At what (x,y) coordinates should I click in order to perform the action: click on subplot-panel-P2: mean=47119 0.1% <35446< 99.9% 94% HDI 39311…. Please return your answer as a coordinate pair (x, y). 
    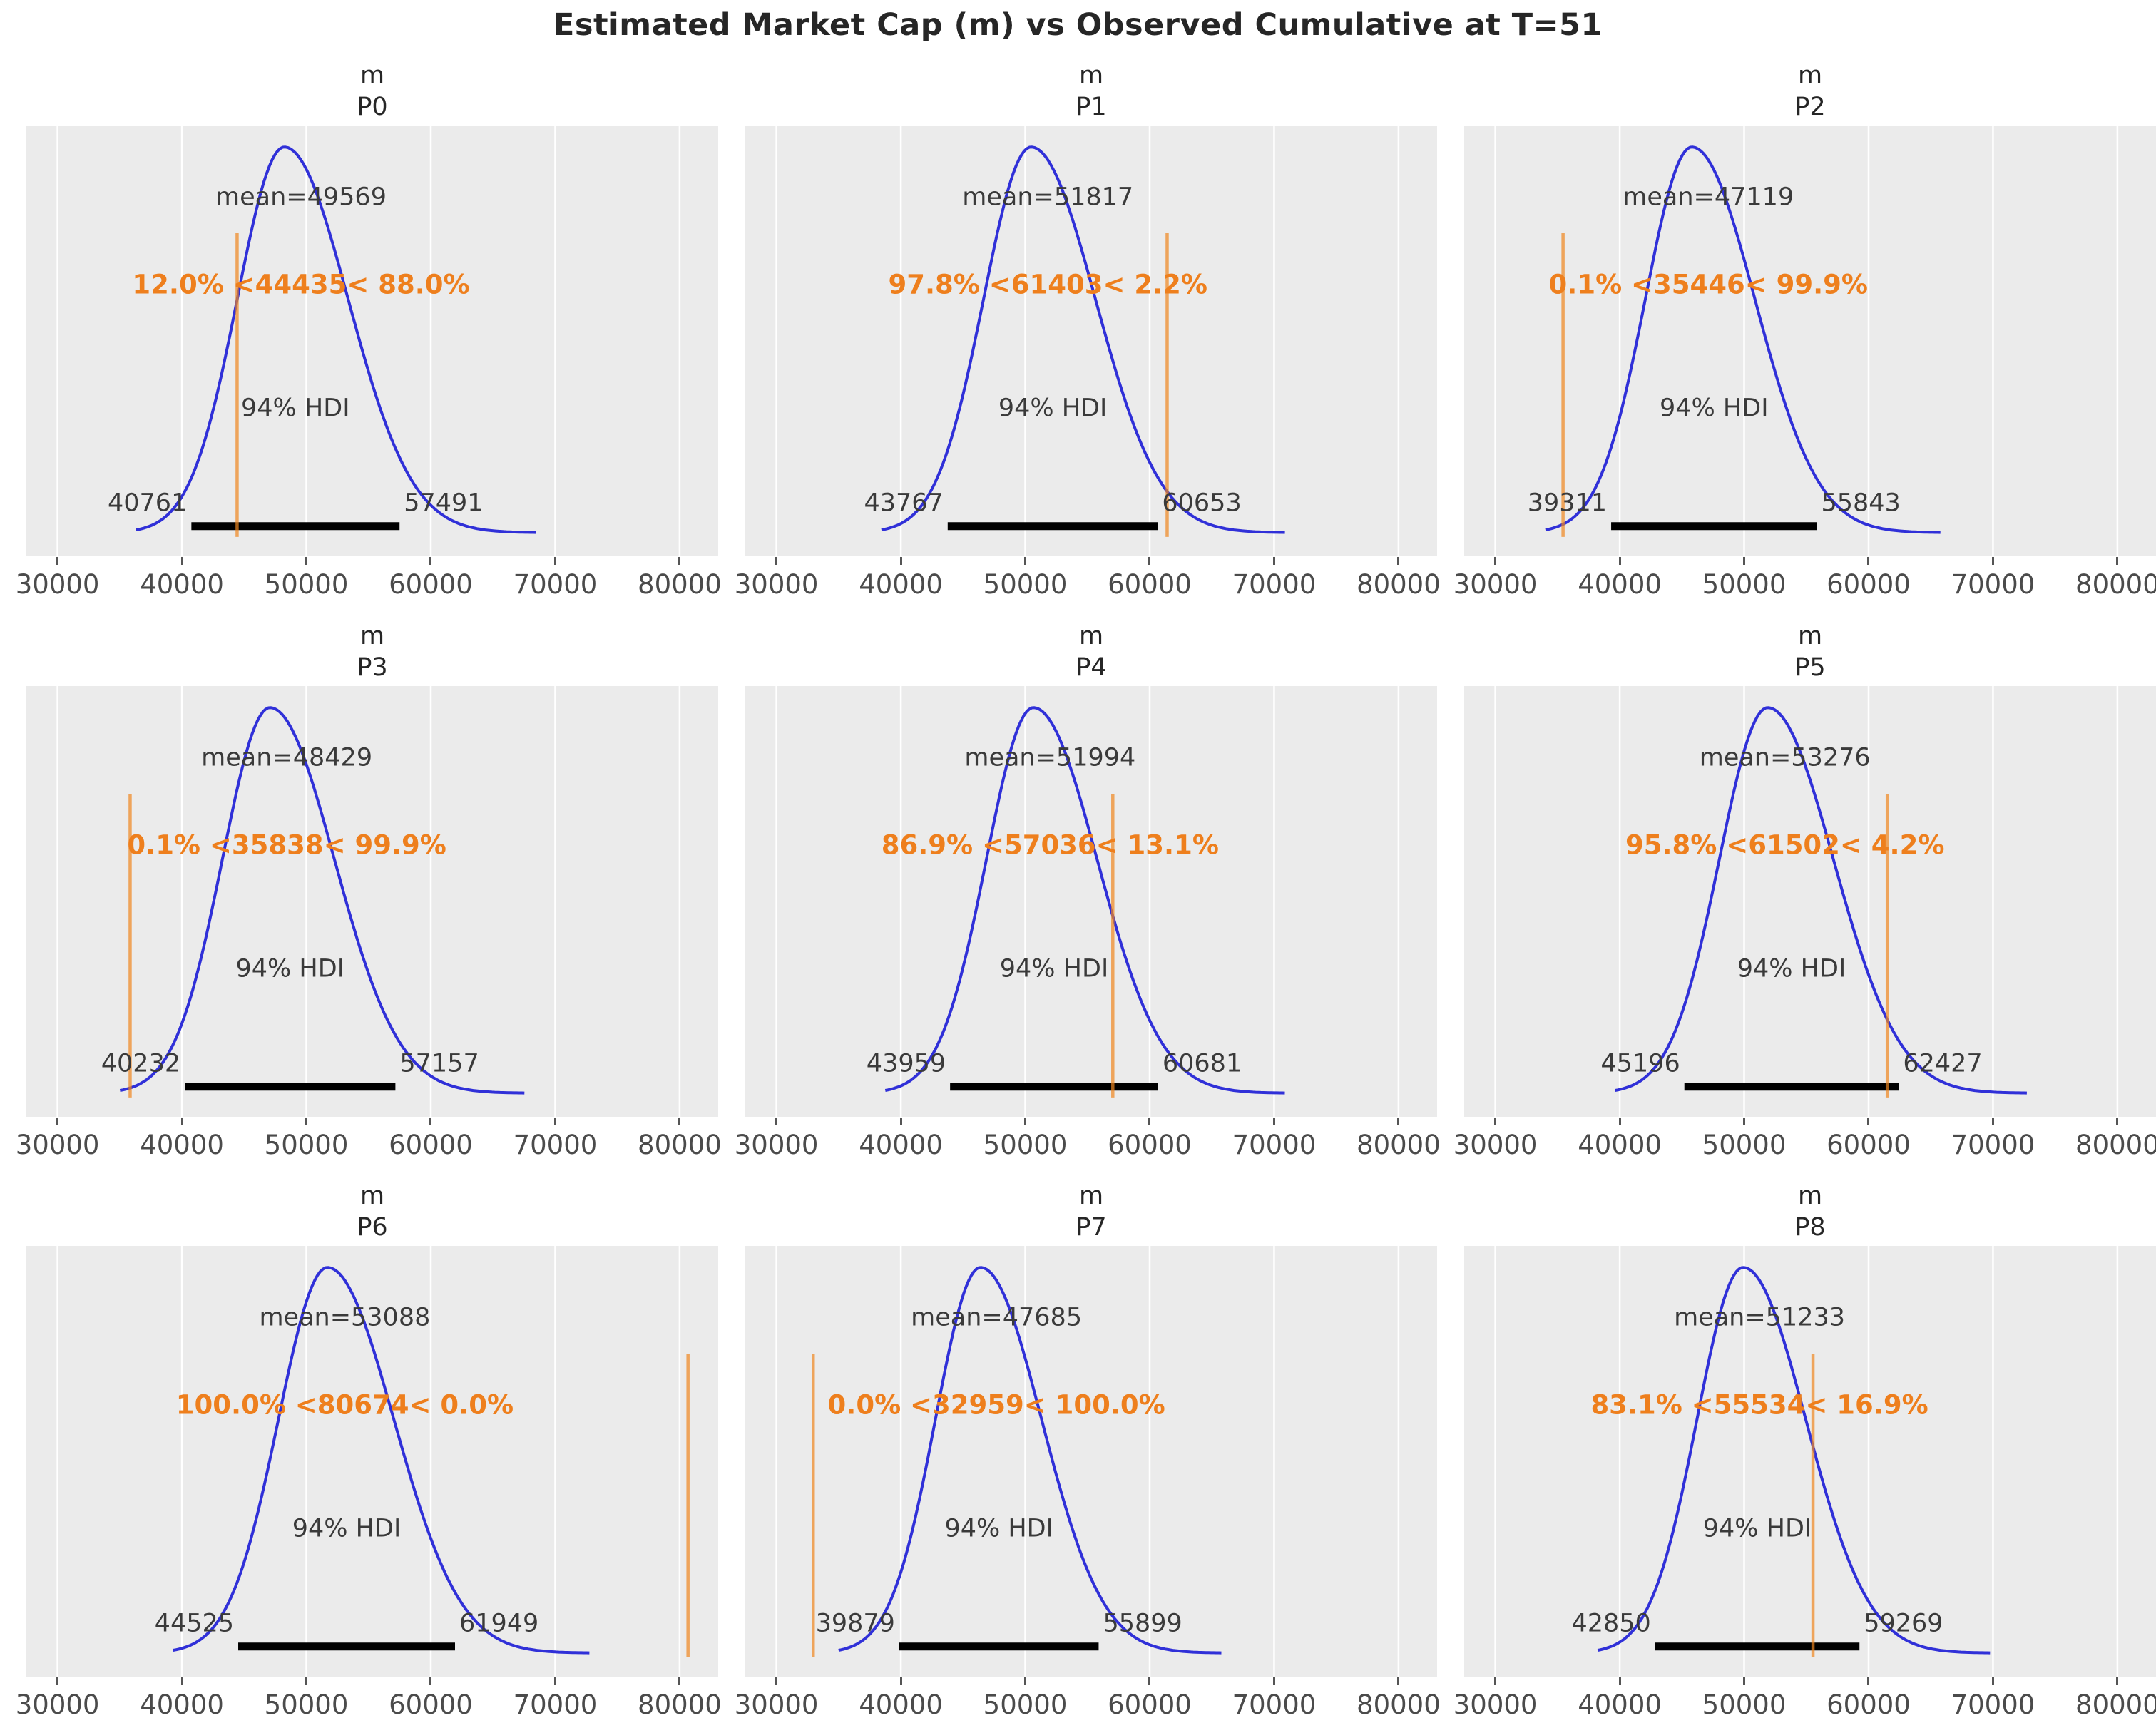
    Looking at the image, I should click on (1810, 341).